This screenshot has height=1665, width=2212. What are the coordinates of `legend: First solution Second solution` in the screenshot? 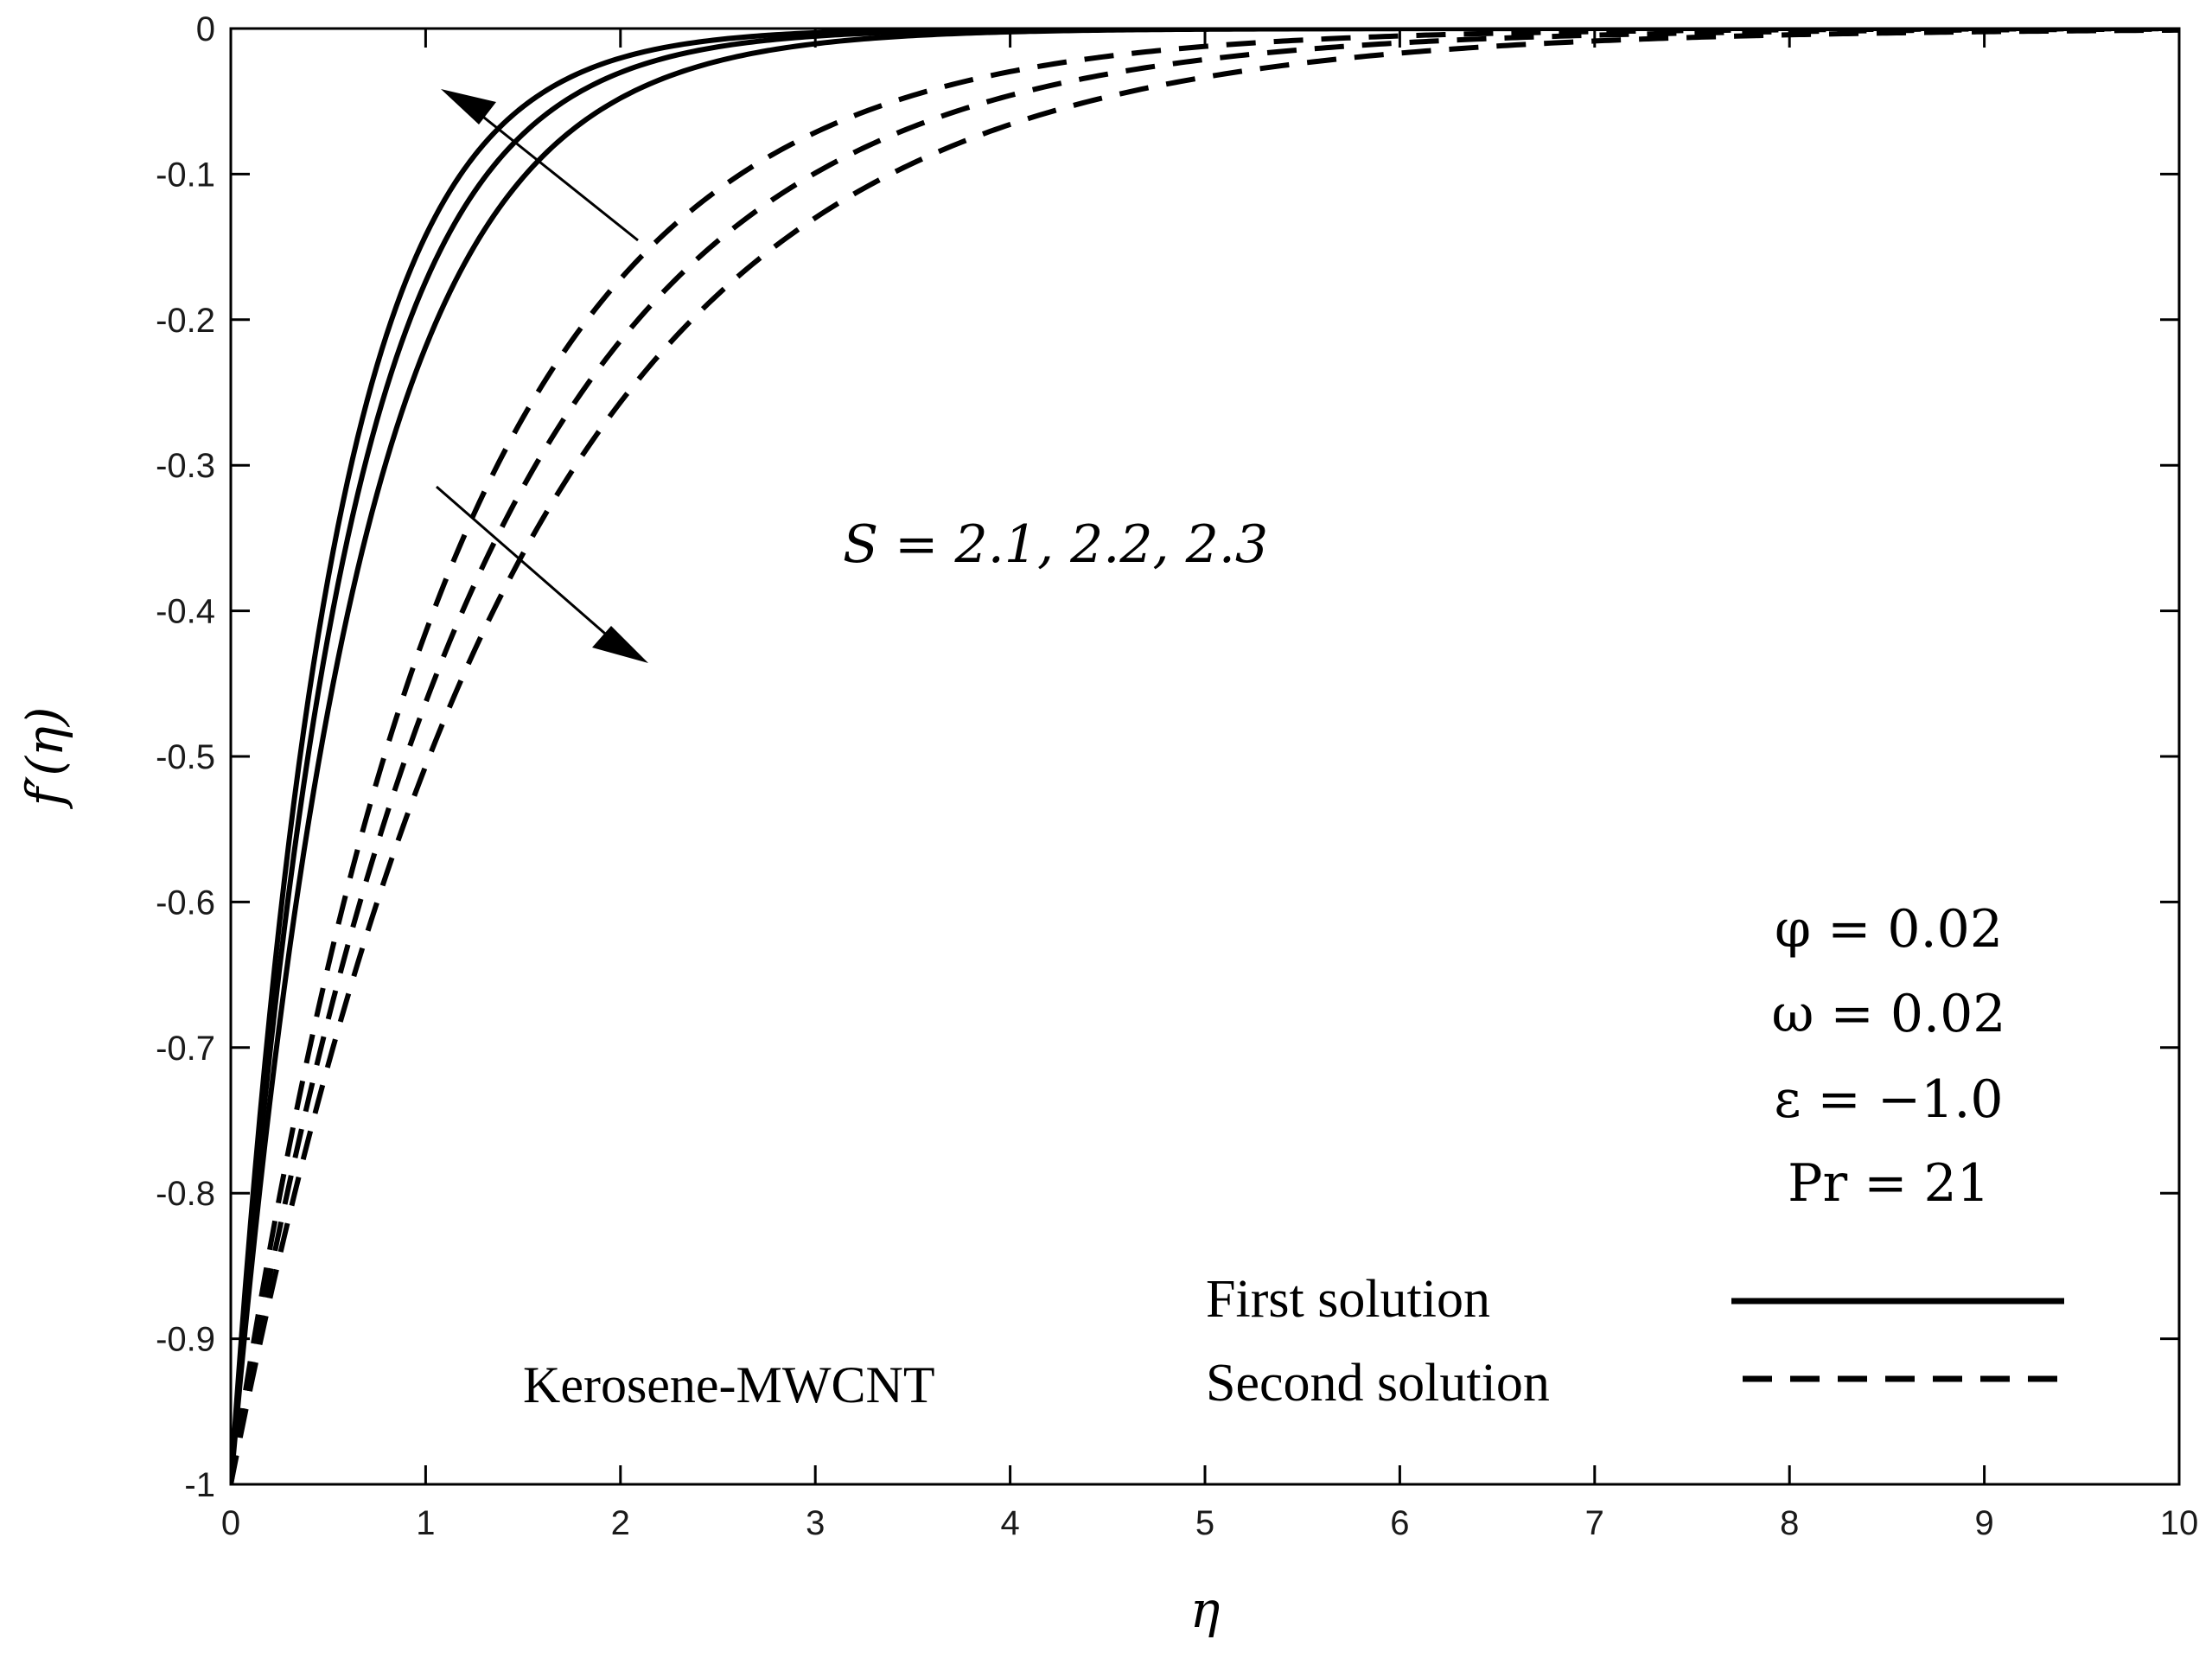 It's located at (1635, 1341).